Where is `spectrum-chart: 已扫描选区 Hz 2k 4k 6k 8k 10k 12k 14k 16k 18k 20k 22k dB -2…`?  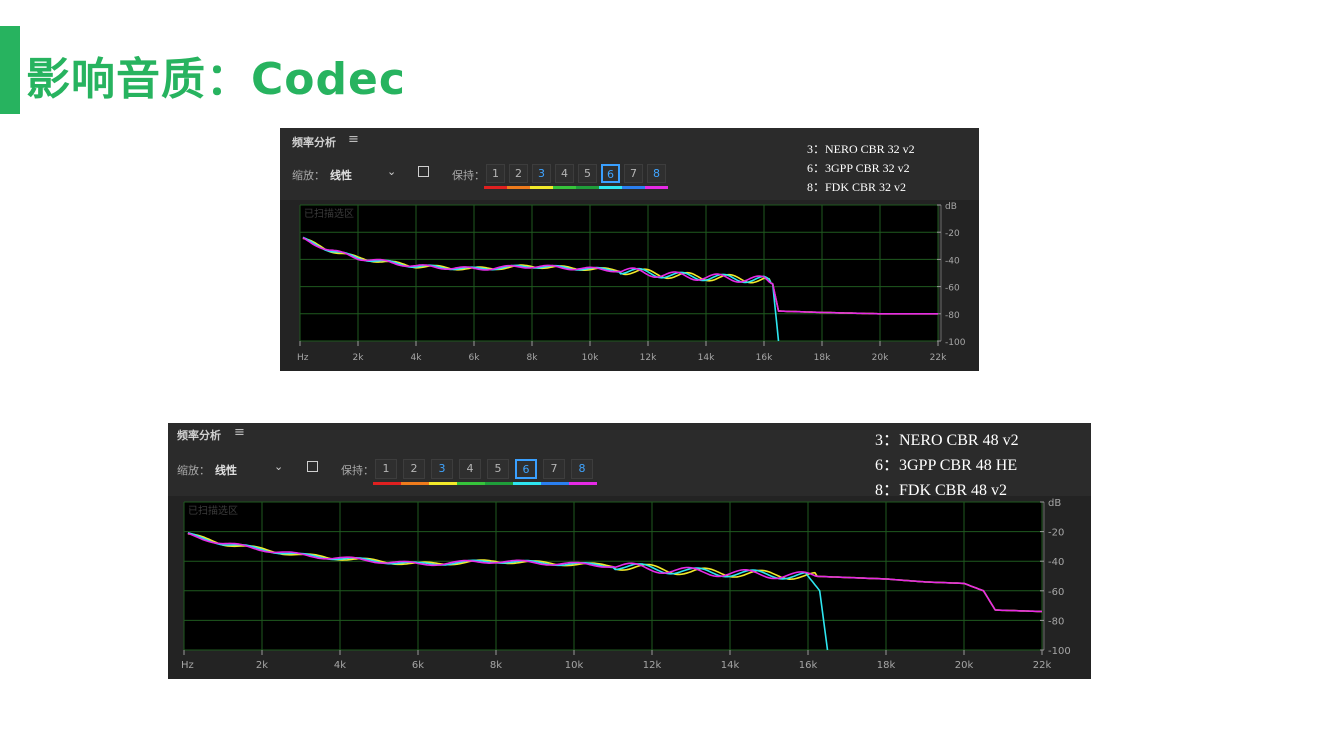
spectrum-chart: 已扫描选区 Hz 2k 4k 6k 8k 10k 12k 14k 16k 18k 20k 22k dB -2… is located at coordinates (631, 282).